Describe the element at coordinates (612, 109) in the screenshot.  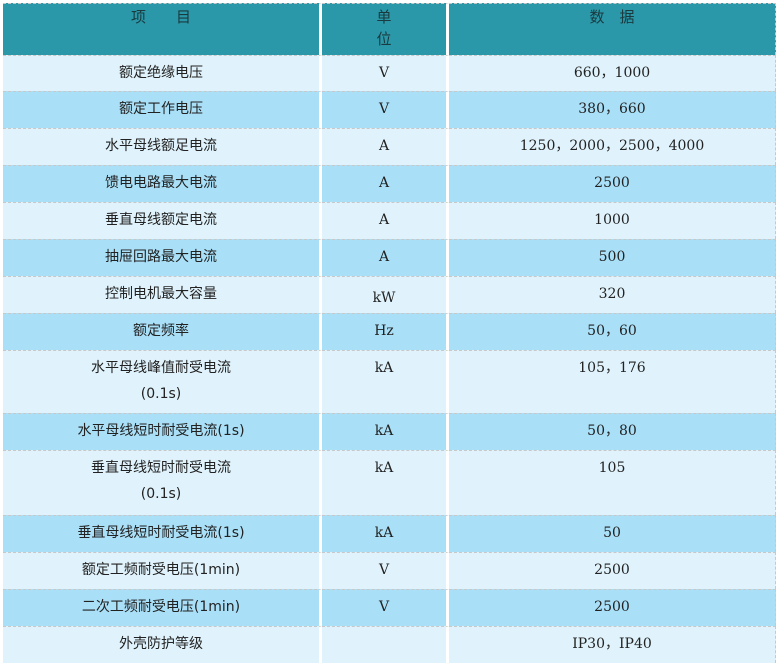
I see `value-cell: 380，660` at that location.